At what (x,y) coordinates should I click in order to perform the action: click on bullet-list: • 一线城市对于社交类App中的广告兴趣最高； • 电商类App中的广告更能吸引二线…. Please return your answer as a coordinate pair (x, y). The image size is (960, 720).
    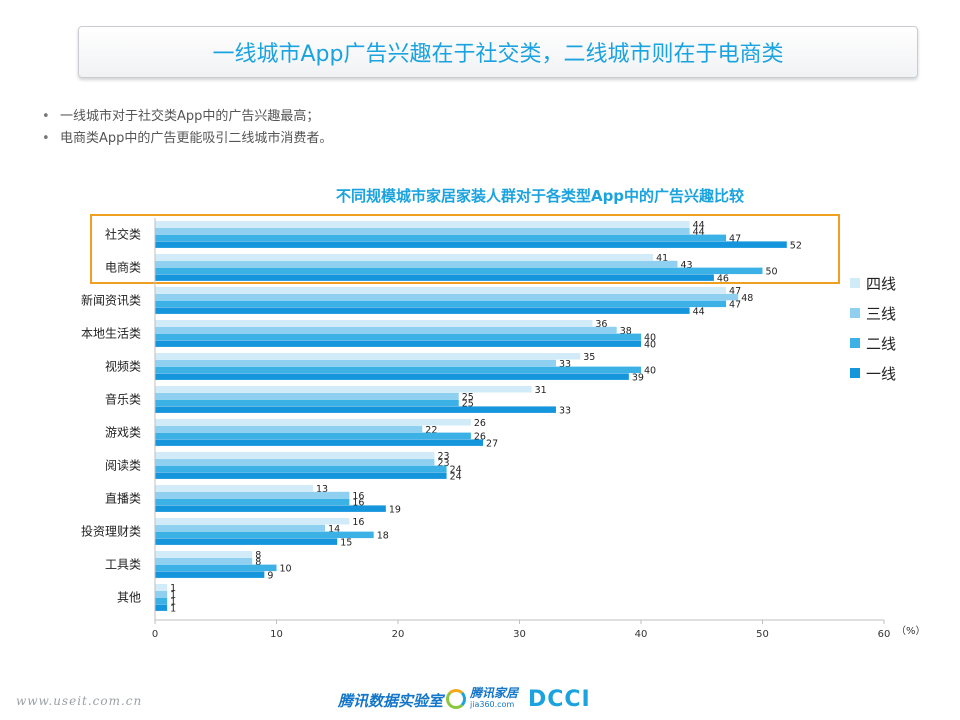
    Looking at the image, I should click on (187, 128).